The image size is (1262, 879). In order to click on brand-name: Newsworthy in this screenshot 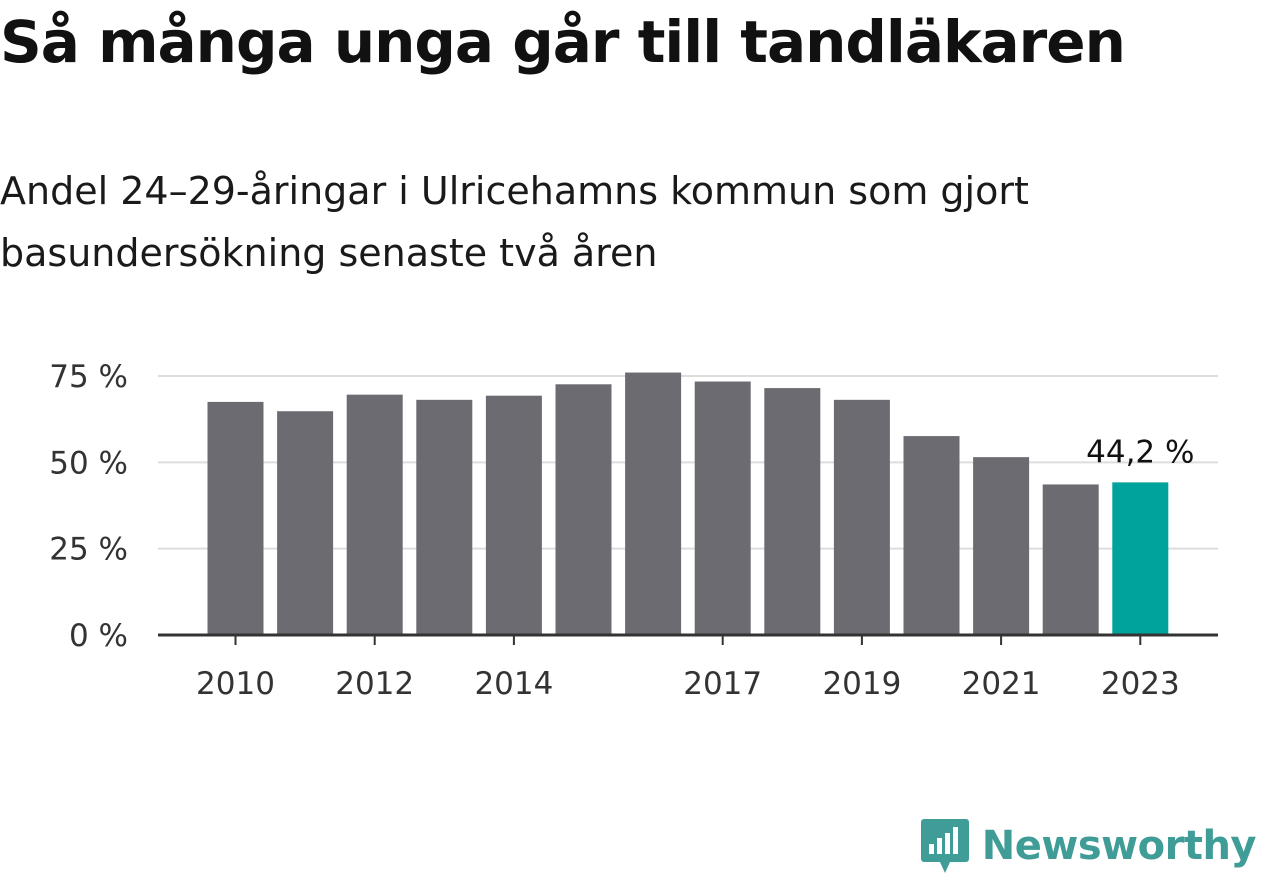, I will do `click(1119, 846)`.